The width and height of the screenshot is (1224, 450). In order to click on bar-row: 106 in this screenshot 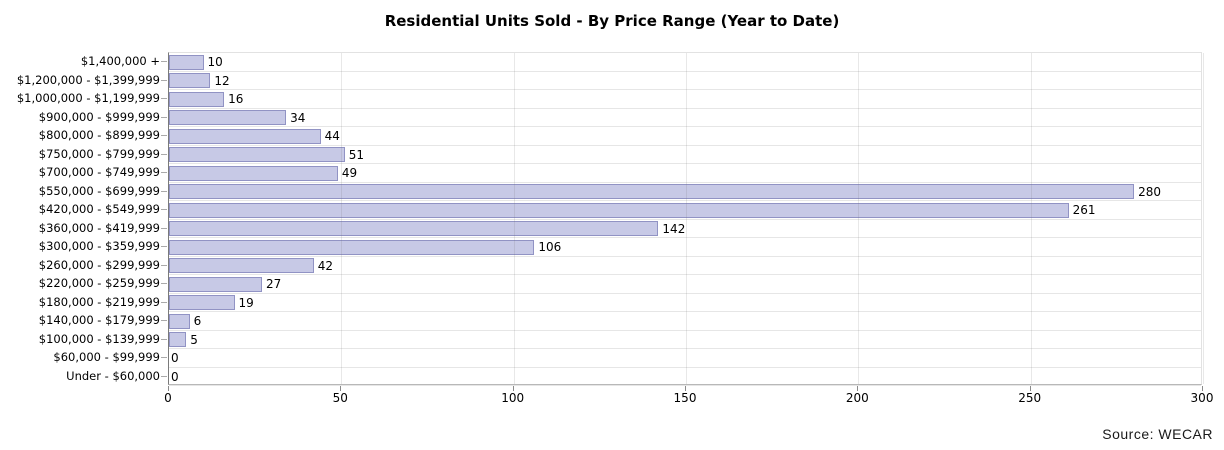, I will do `click(685, 247)`.